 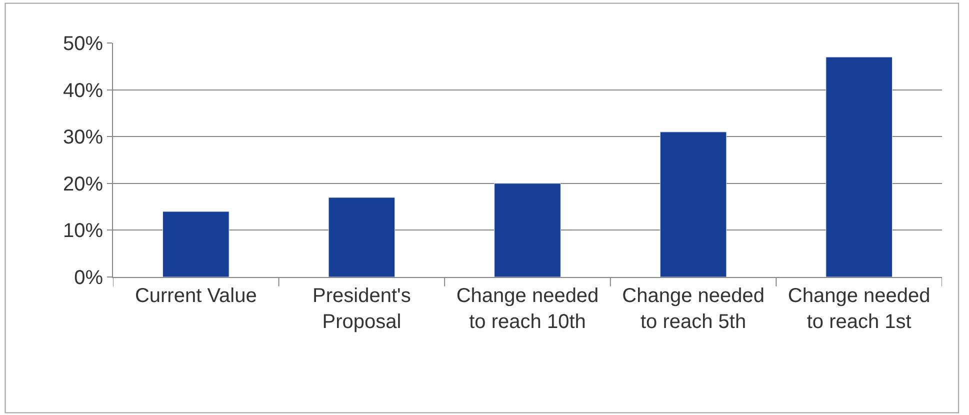 What do you see at coordinates (83, 137) in the screenshot?
I see `y-tick-label: 30%` at bounding box center [83, 137].